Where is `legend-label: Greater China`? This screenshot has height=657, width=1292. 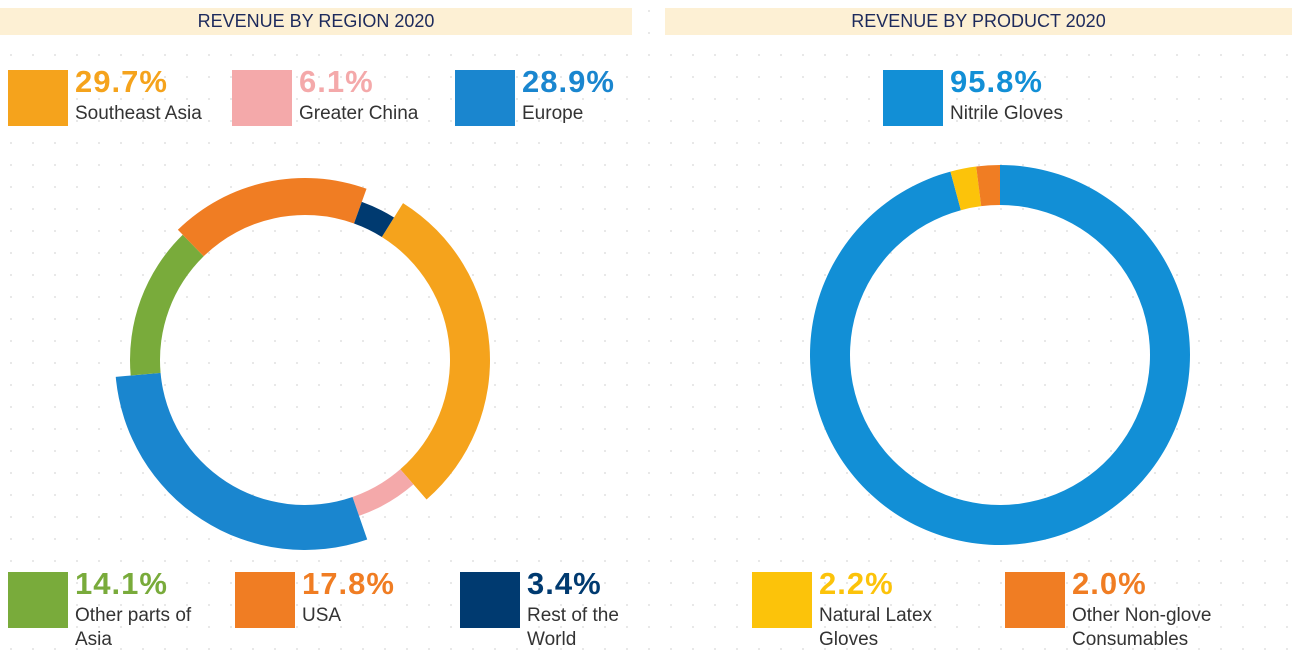 legend-label: Greater China is located at coordinates (359, 113).